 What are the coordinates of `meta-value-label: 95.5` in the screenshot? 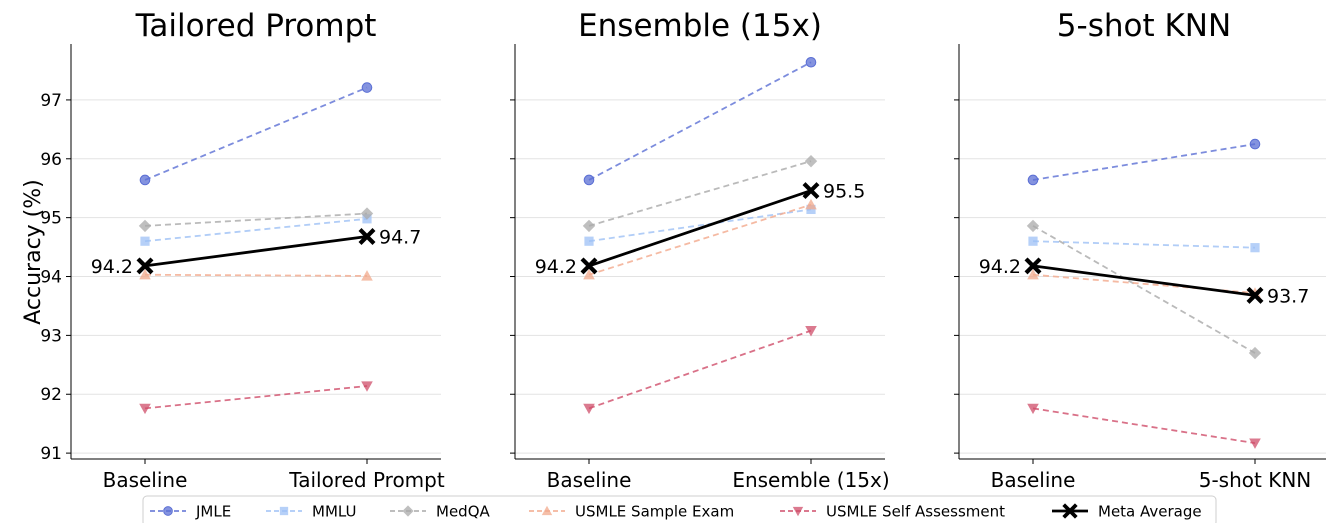 It's located at (844, 192).